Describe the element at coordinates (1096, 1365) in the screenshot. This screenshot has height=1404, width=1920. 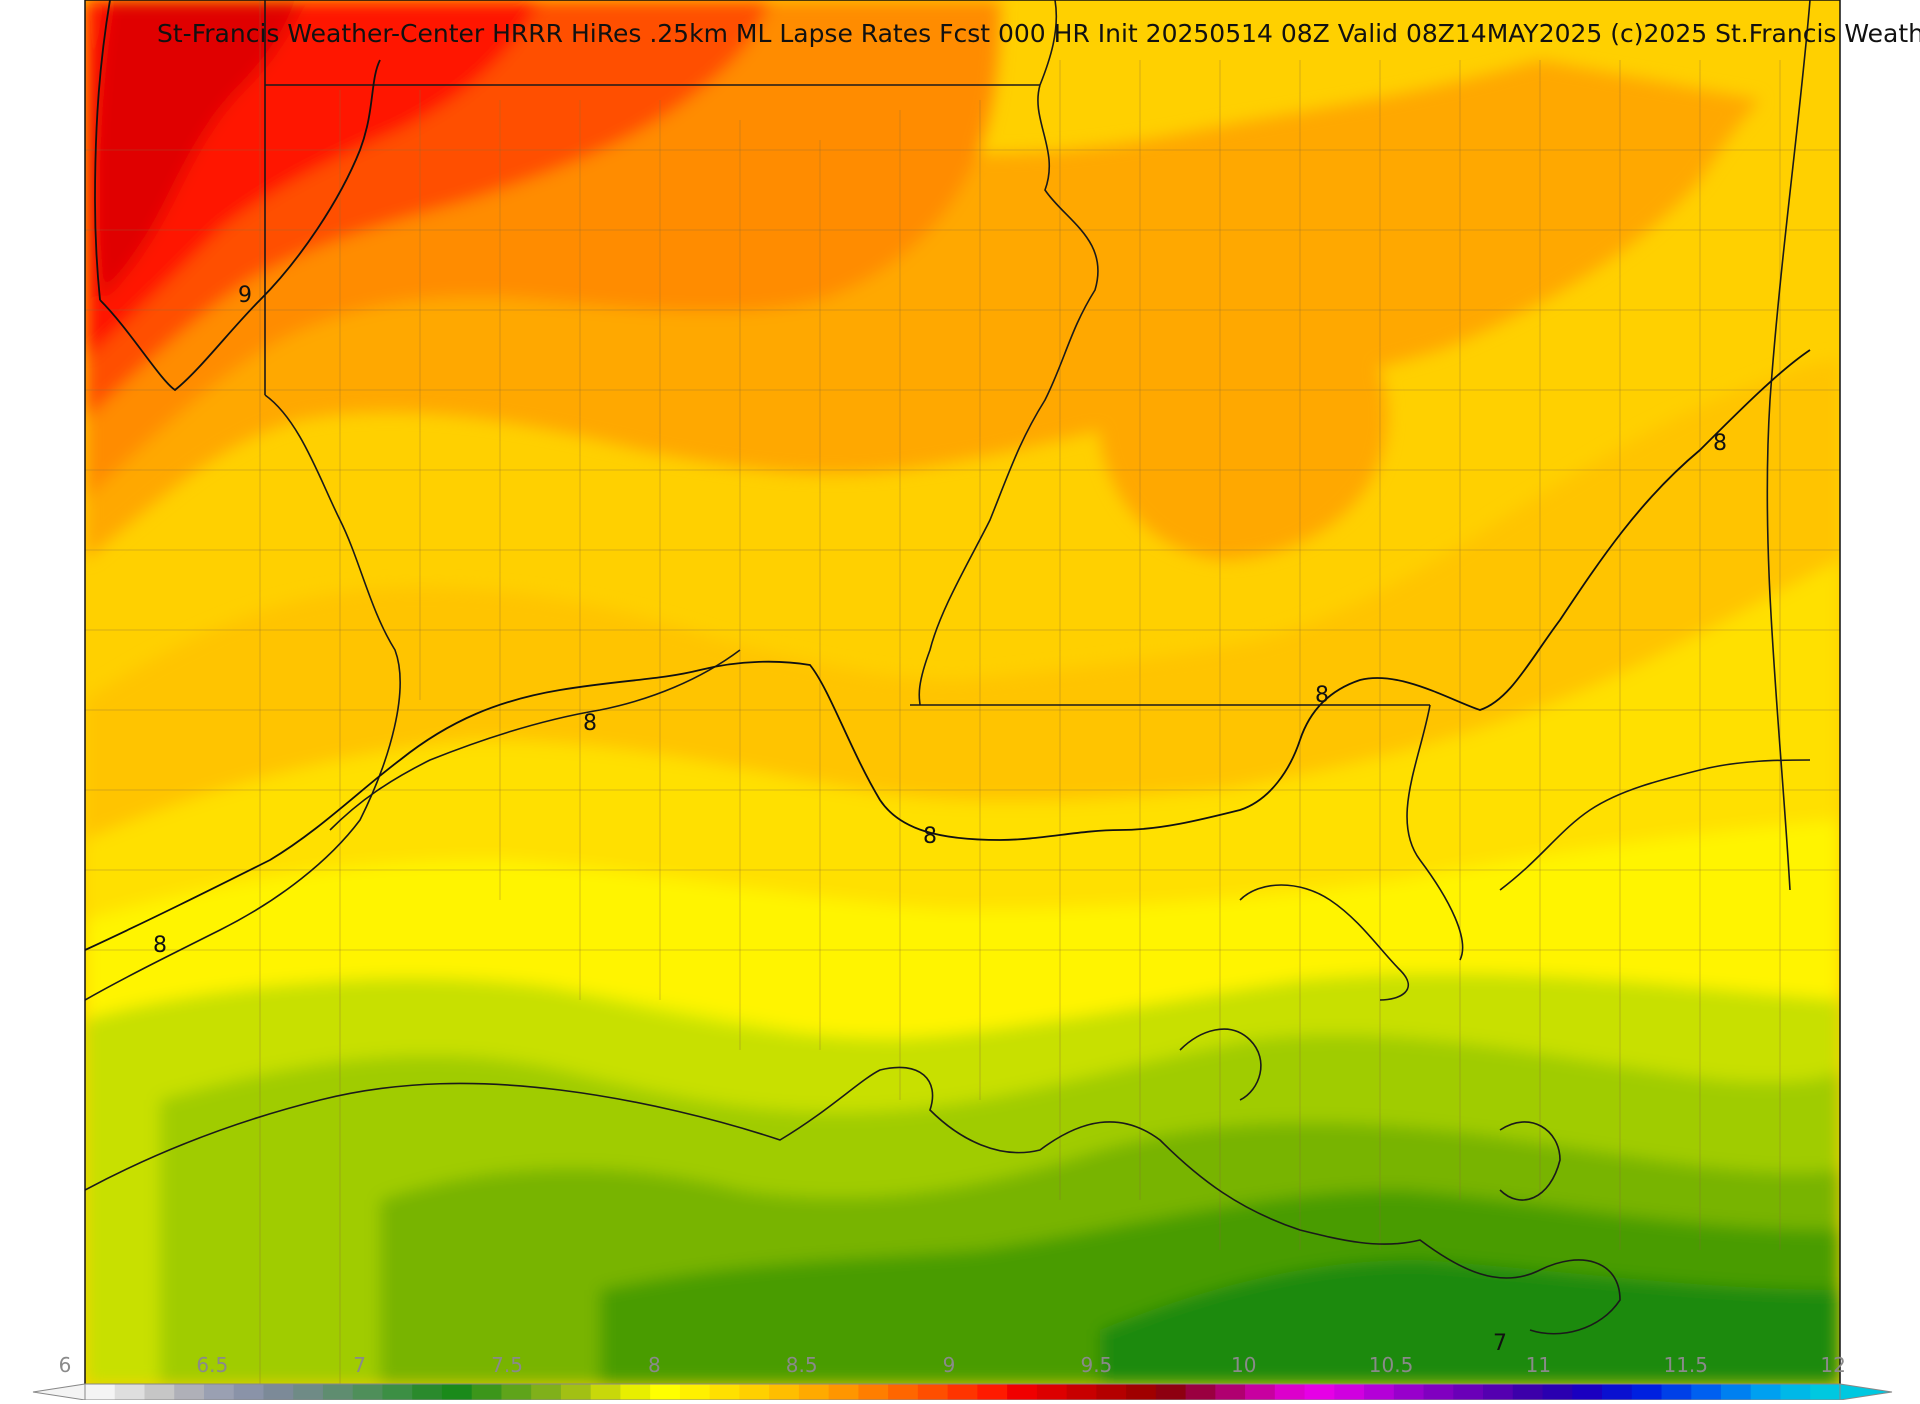
I see `colorbar-tick-label: 9.5` at that location.